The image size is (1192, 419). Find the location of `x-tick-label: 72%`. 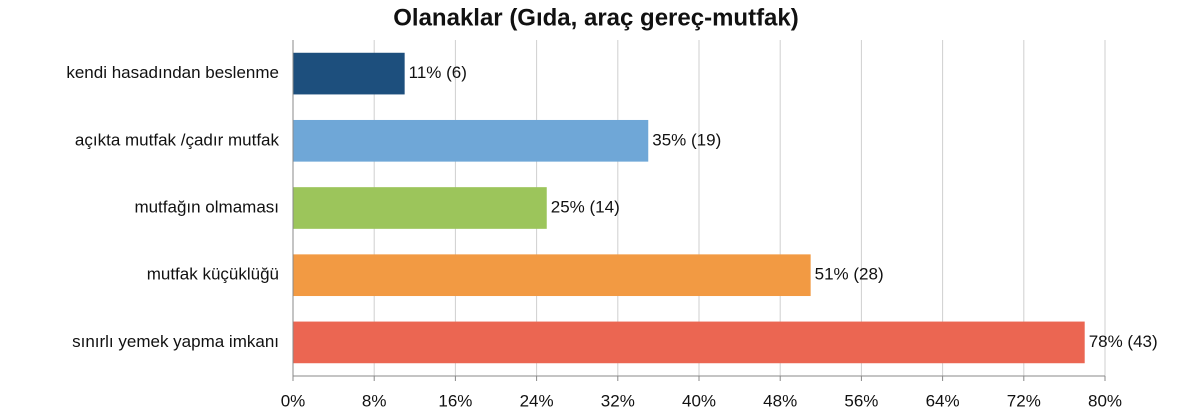

x-tick-label: 72% is located at coordinates (1024, 400).